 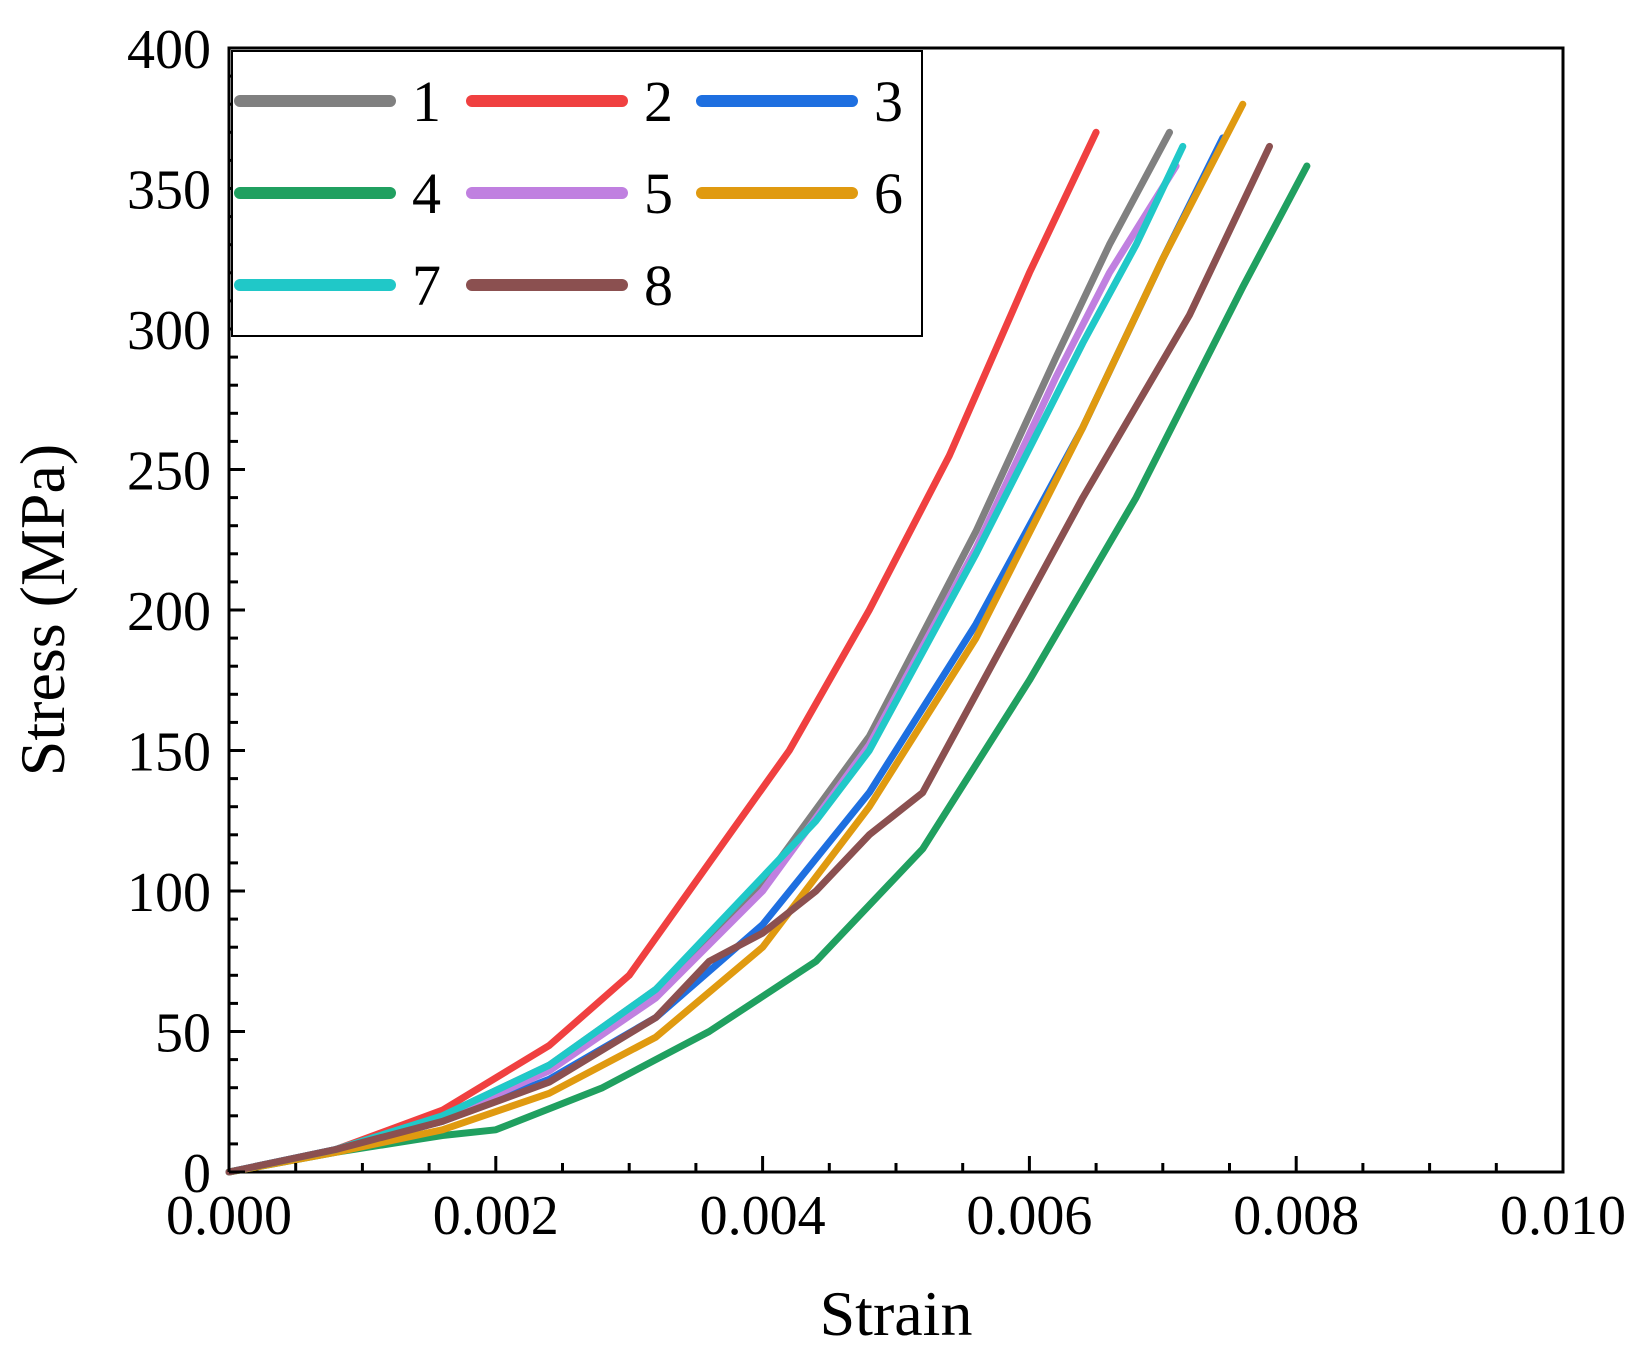 I want to click on y-tick-label: 250, so click(x=169, y=472).